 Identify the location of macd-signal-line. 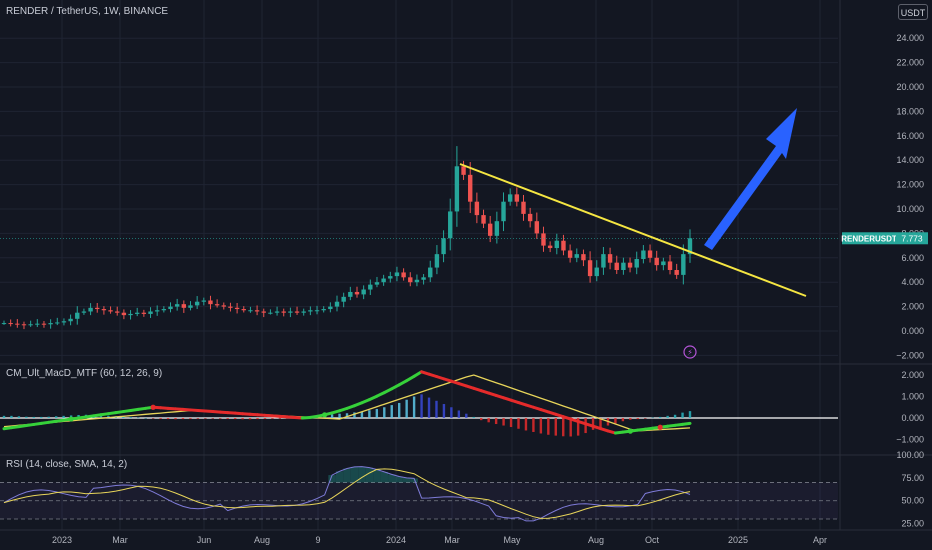
(347, 403).